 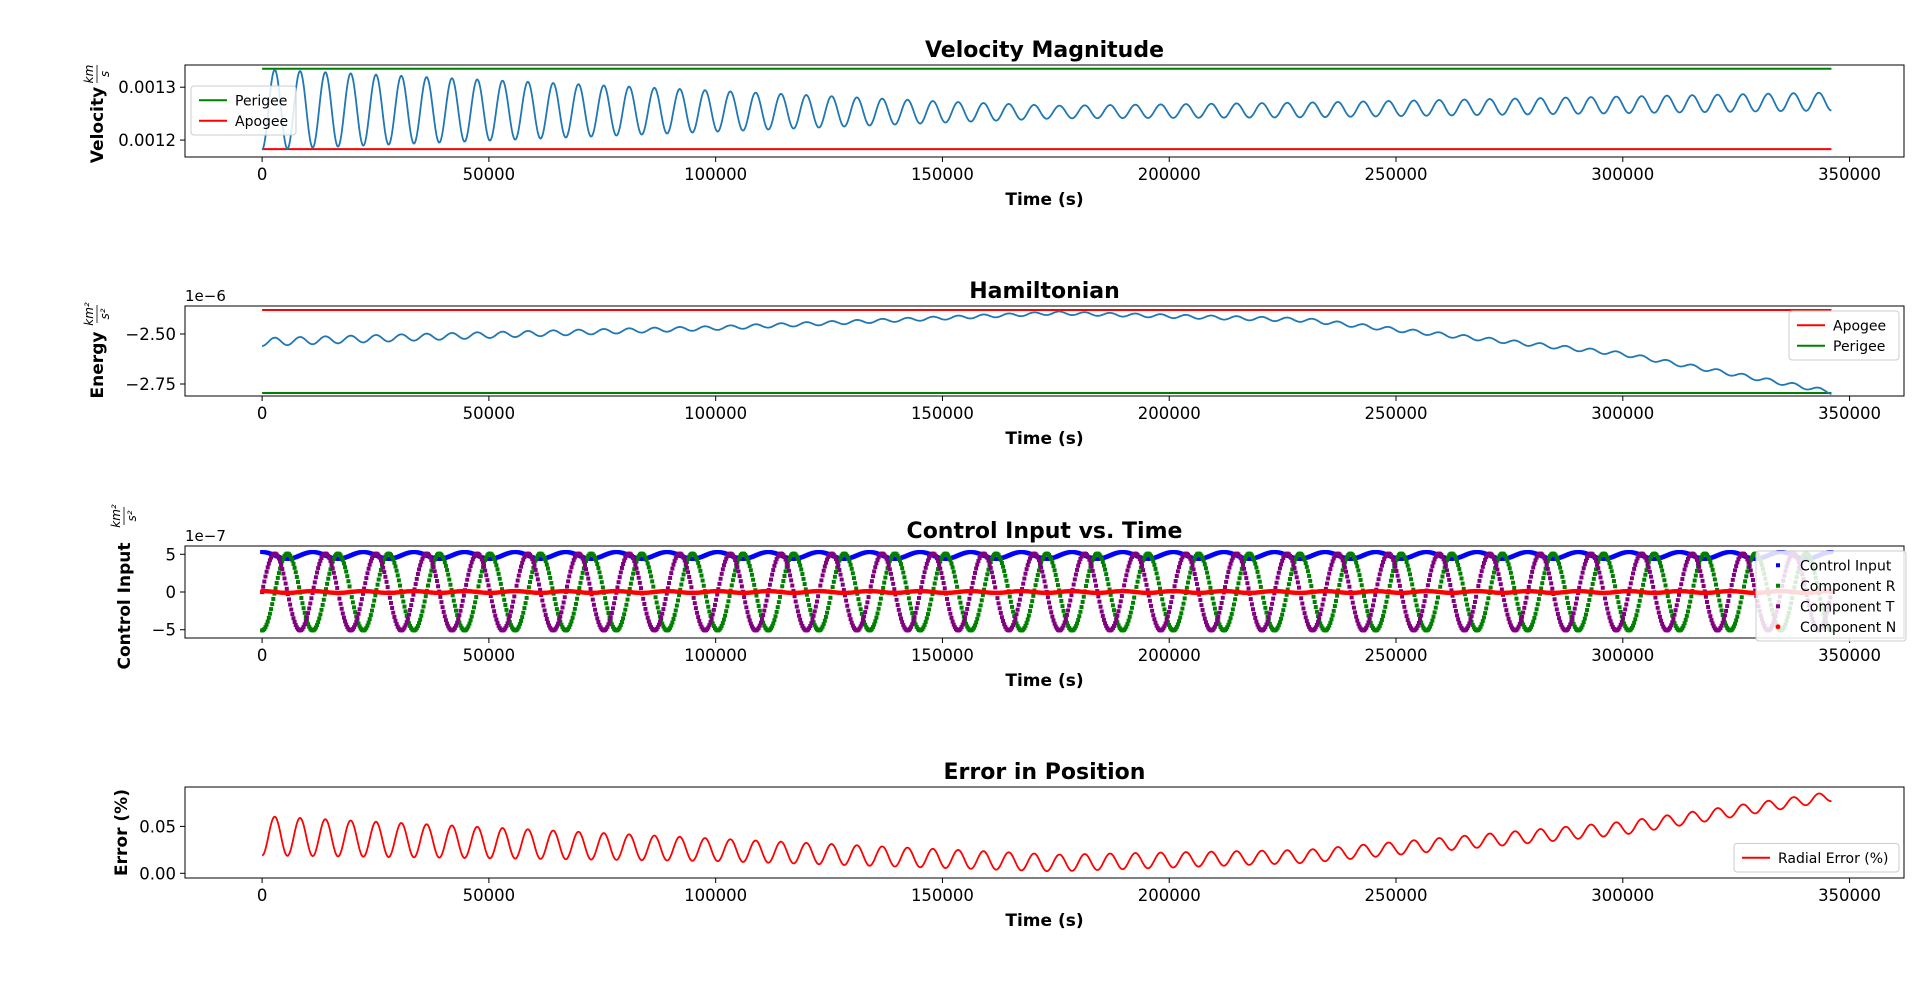 What do you see at coordinates (262, 413) in the screenshot?
I see `x-tick-label: 0` at bounding box center [262, 413].